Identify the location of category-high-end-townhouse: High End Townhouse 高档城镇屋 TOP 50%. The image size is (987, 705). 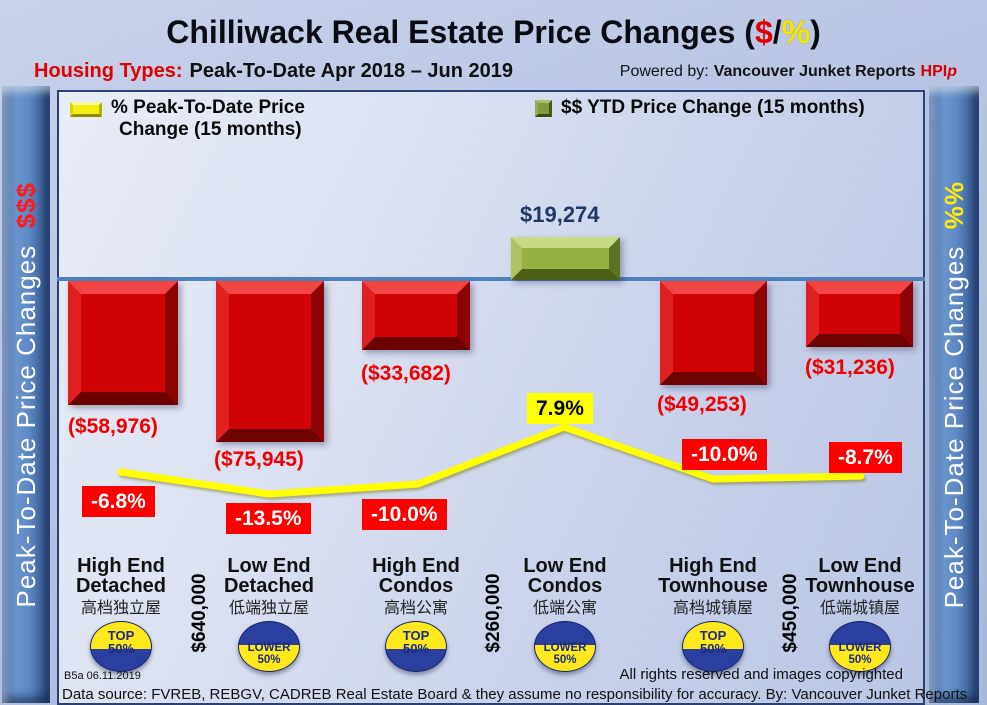
(713, 614).